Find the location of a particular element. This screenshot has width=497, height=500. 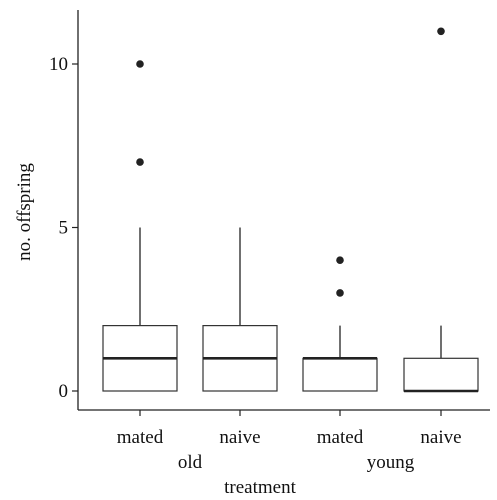

y-tick-label: 10 is located at coordinates (58, 64).